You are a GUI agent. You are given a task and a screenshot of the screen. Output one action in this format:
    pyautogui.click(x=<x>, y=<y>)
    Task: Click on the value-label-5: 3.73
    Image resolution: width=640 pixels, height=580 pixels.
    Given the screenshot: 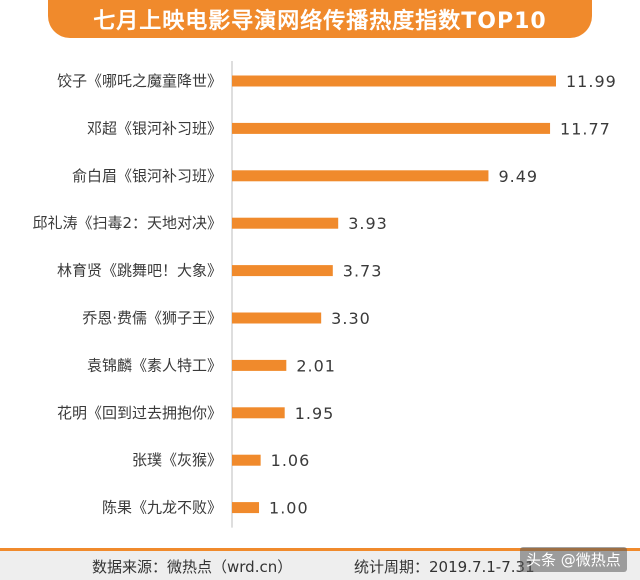 What is the action you would take?
    pyautogui.click(x=363, y=271)
    